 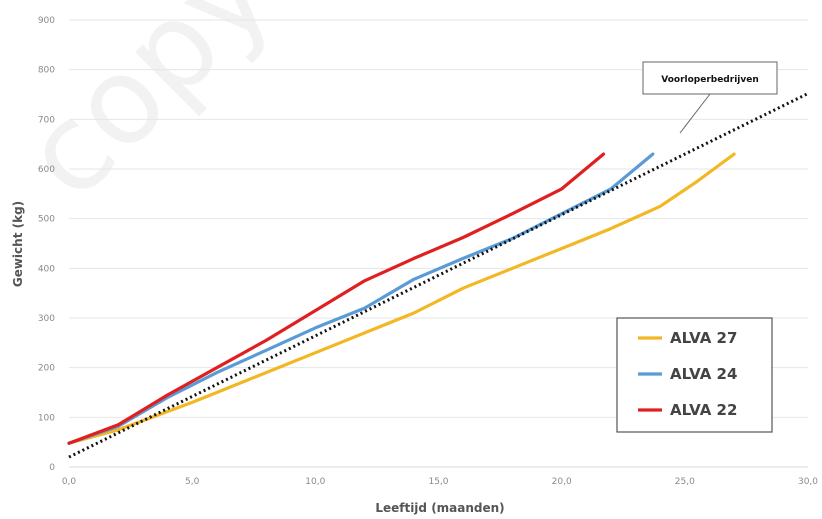 I want to click on y-tick-label: 300, so click(x=46, y=319).